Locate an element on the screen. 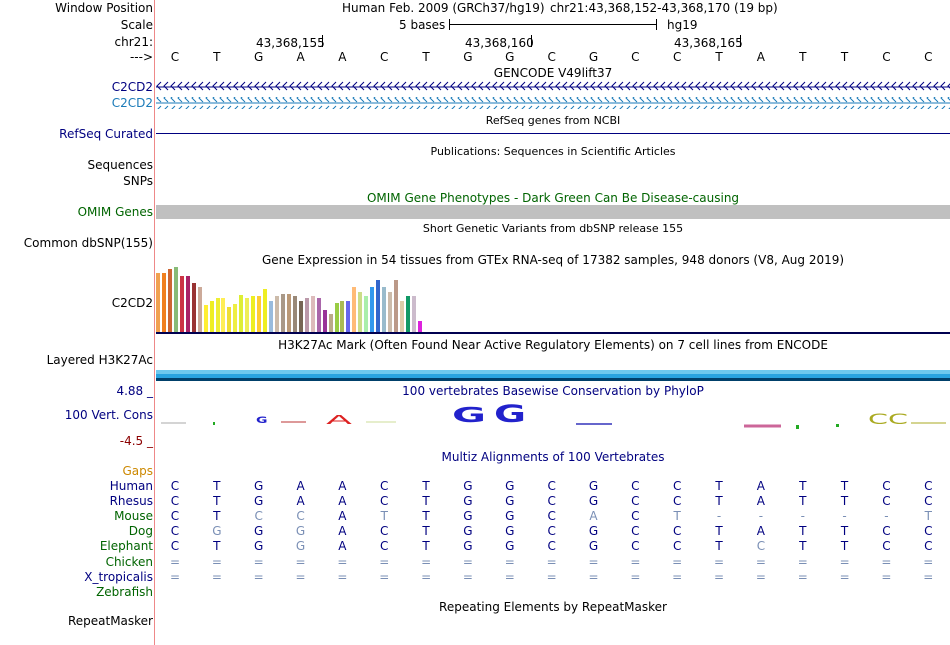  multiz-gaps-label: Gaps is located at coordinates (137, 471).